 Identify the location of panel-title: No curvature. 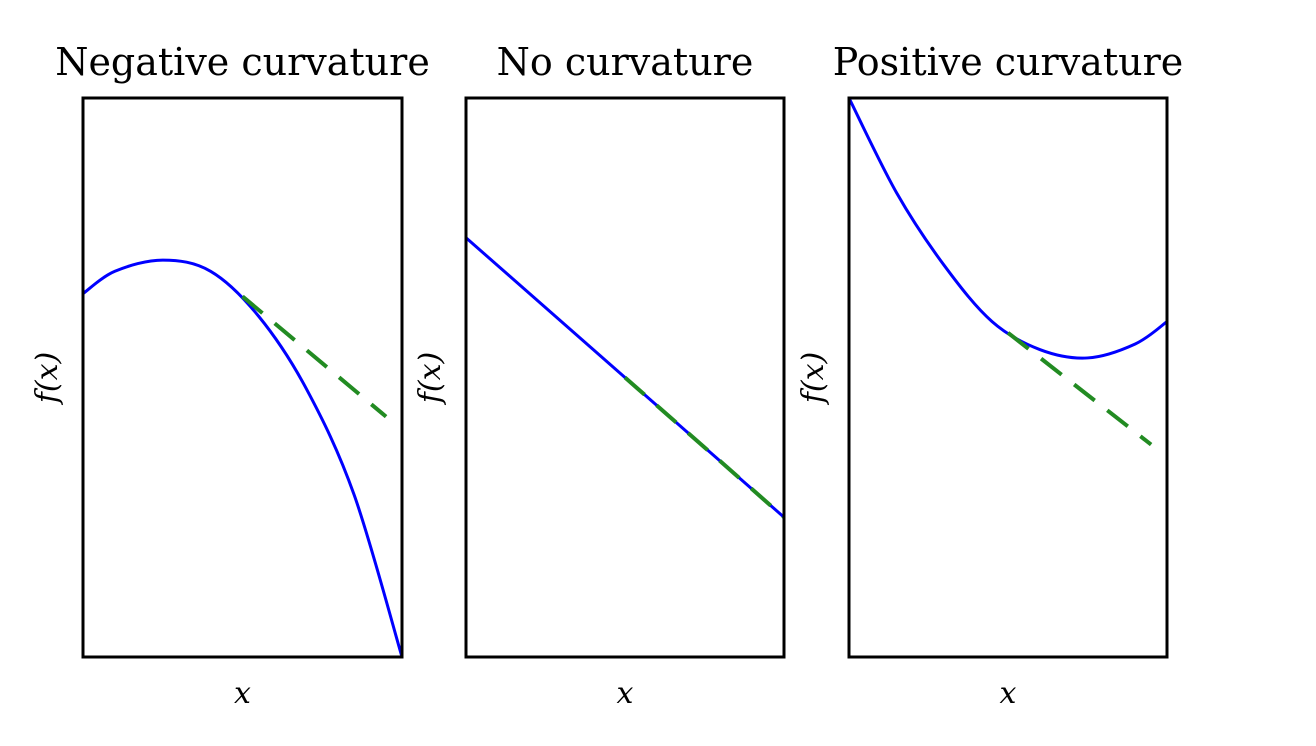
(625, 62).